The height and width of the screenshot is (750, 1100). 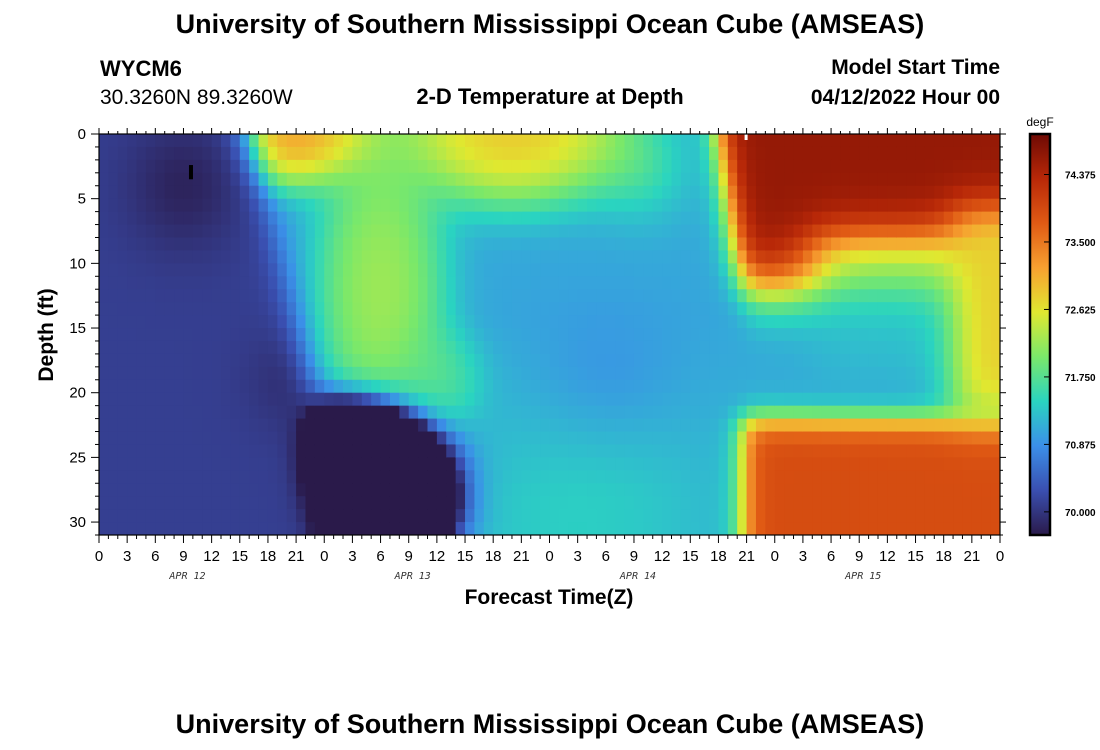 I want to click on y-tick-label: 20, so click(x=77, y=393).